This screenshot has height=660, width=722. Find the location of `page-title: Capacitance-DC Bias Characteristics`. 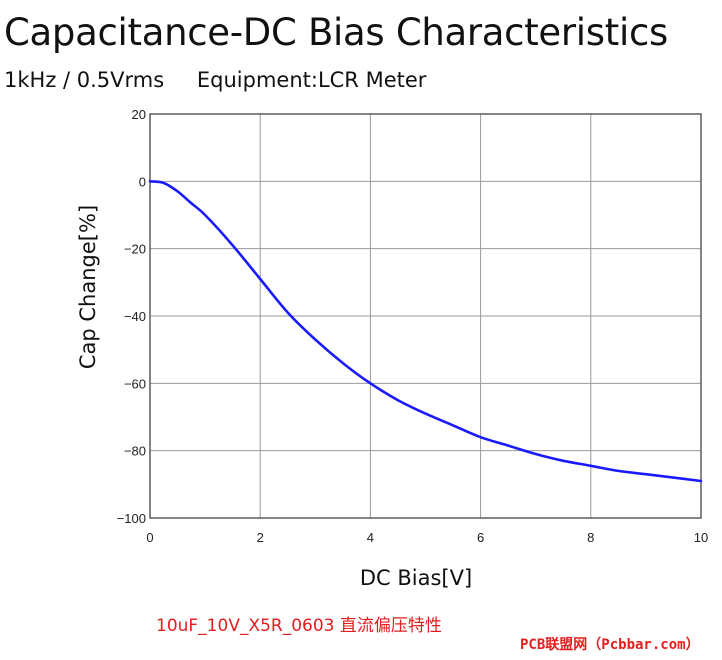

page-title: Capacitance-DC Bias Characteristics is located at coordinates (336, 32).